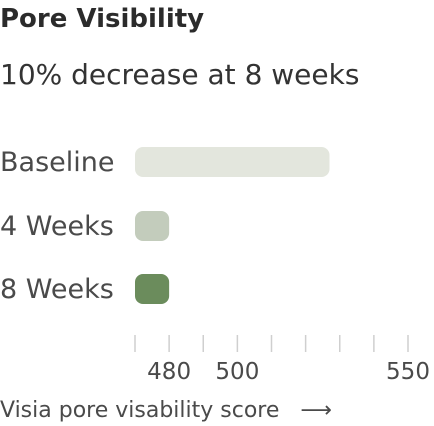 The height and width of the screenshot is (426, 434). What do you see at coordinates (57, 226) in the screenshot?
I see `category-label-1: 4 Weeks` at bounding box center [57, 226].